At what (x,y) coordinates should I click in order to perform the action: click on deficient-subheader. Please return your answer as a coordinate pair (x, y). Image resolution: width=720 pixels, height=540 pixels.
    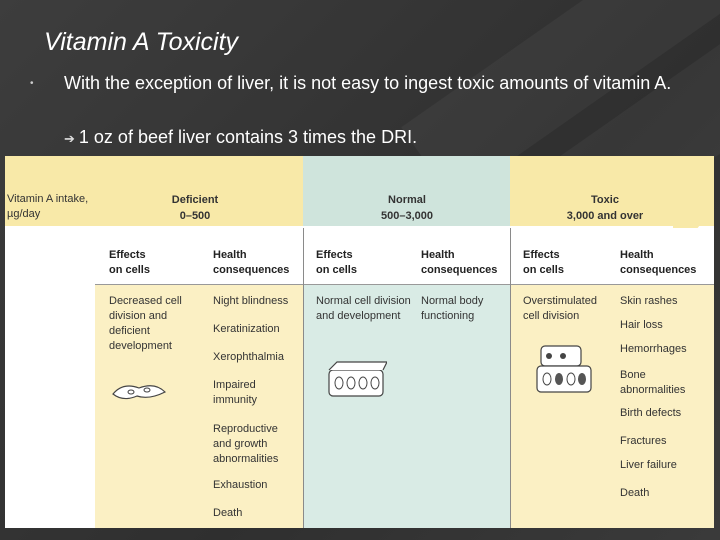
    Looking at the image, I should click on (199, 256).